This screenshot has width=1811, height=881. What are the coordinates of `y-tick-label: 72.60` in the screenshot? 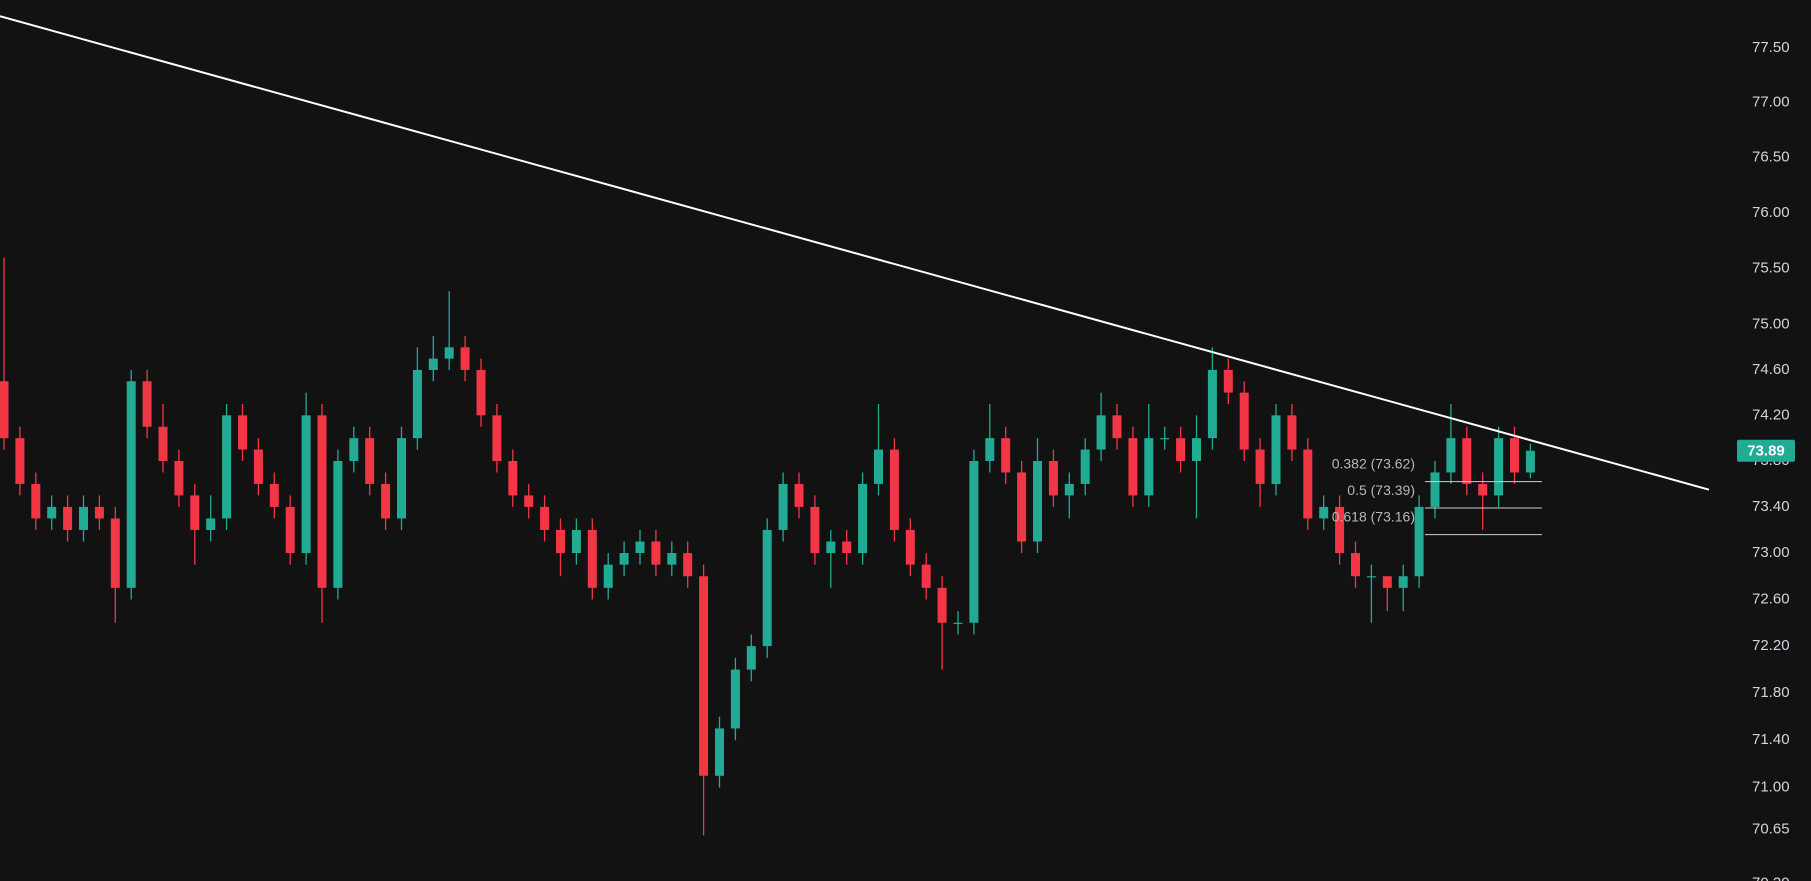 It's located at (1771, 598).